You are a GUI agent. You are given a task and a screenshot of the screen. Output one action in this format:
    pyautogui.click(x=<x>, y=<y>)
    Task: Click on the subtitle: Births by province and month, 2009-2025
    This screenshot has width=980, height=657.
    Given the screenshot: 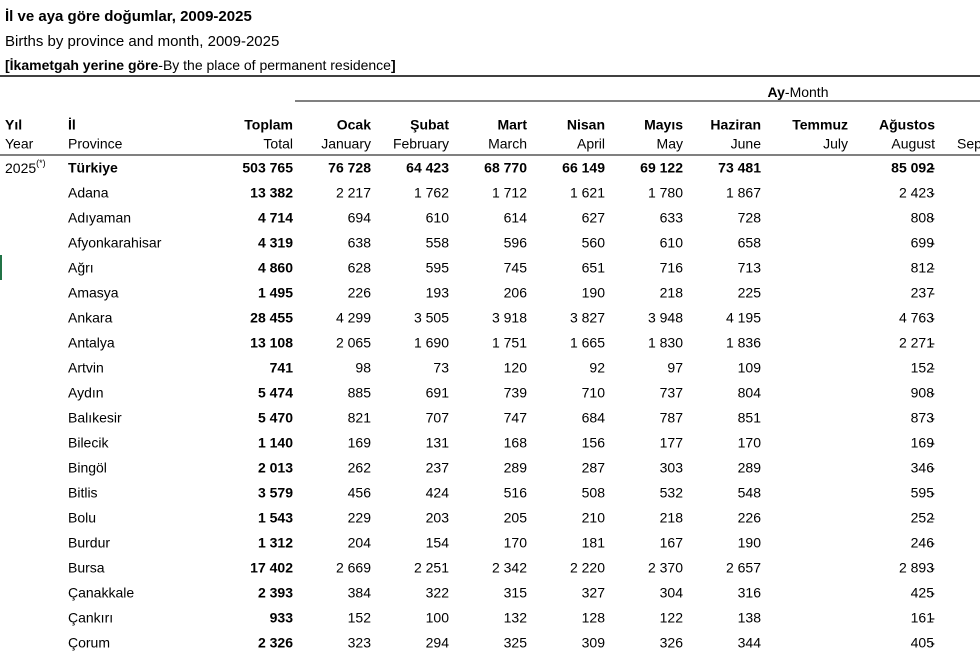 What is the action you would take?
    pyautogui.click(x=142, y=41)
    